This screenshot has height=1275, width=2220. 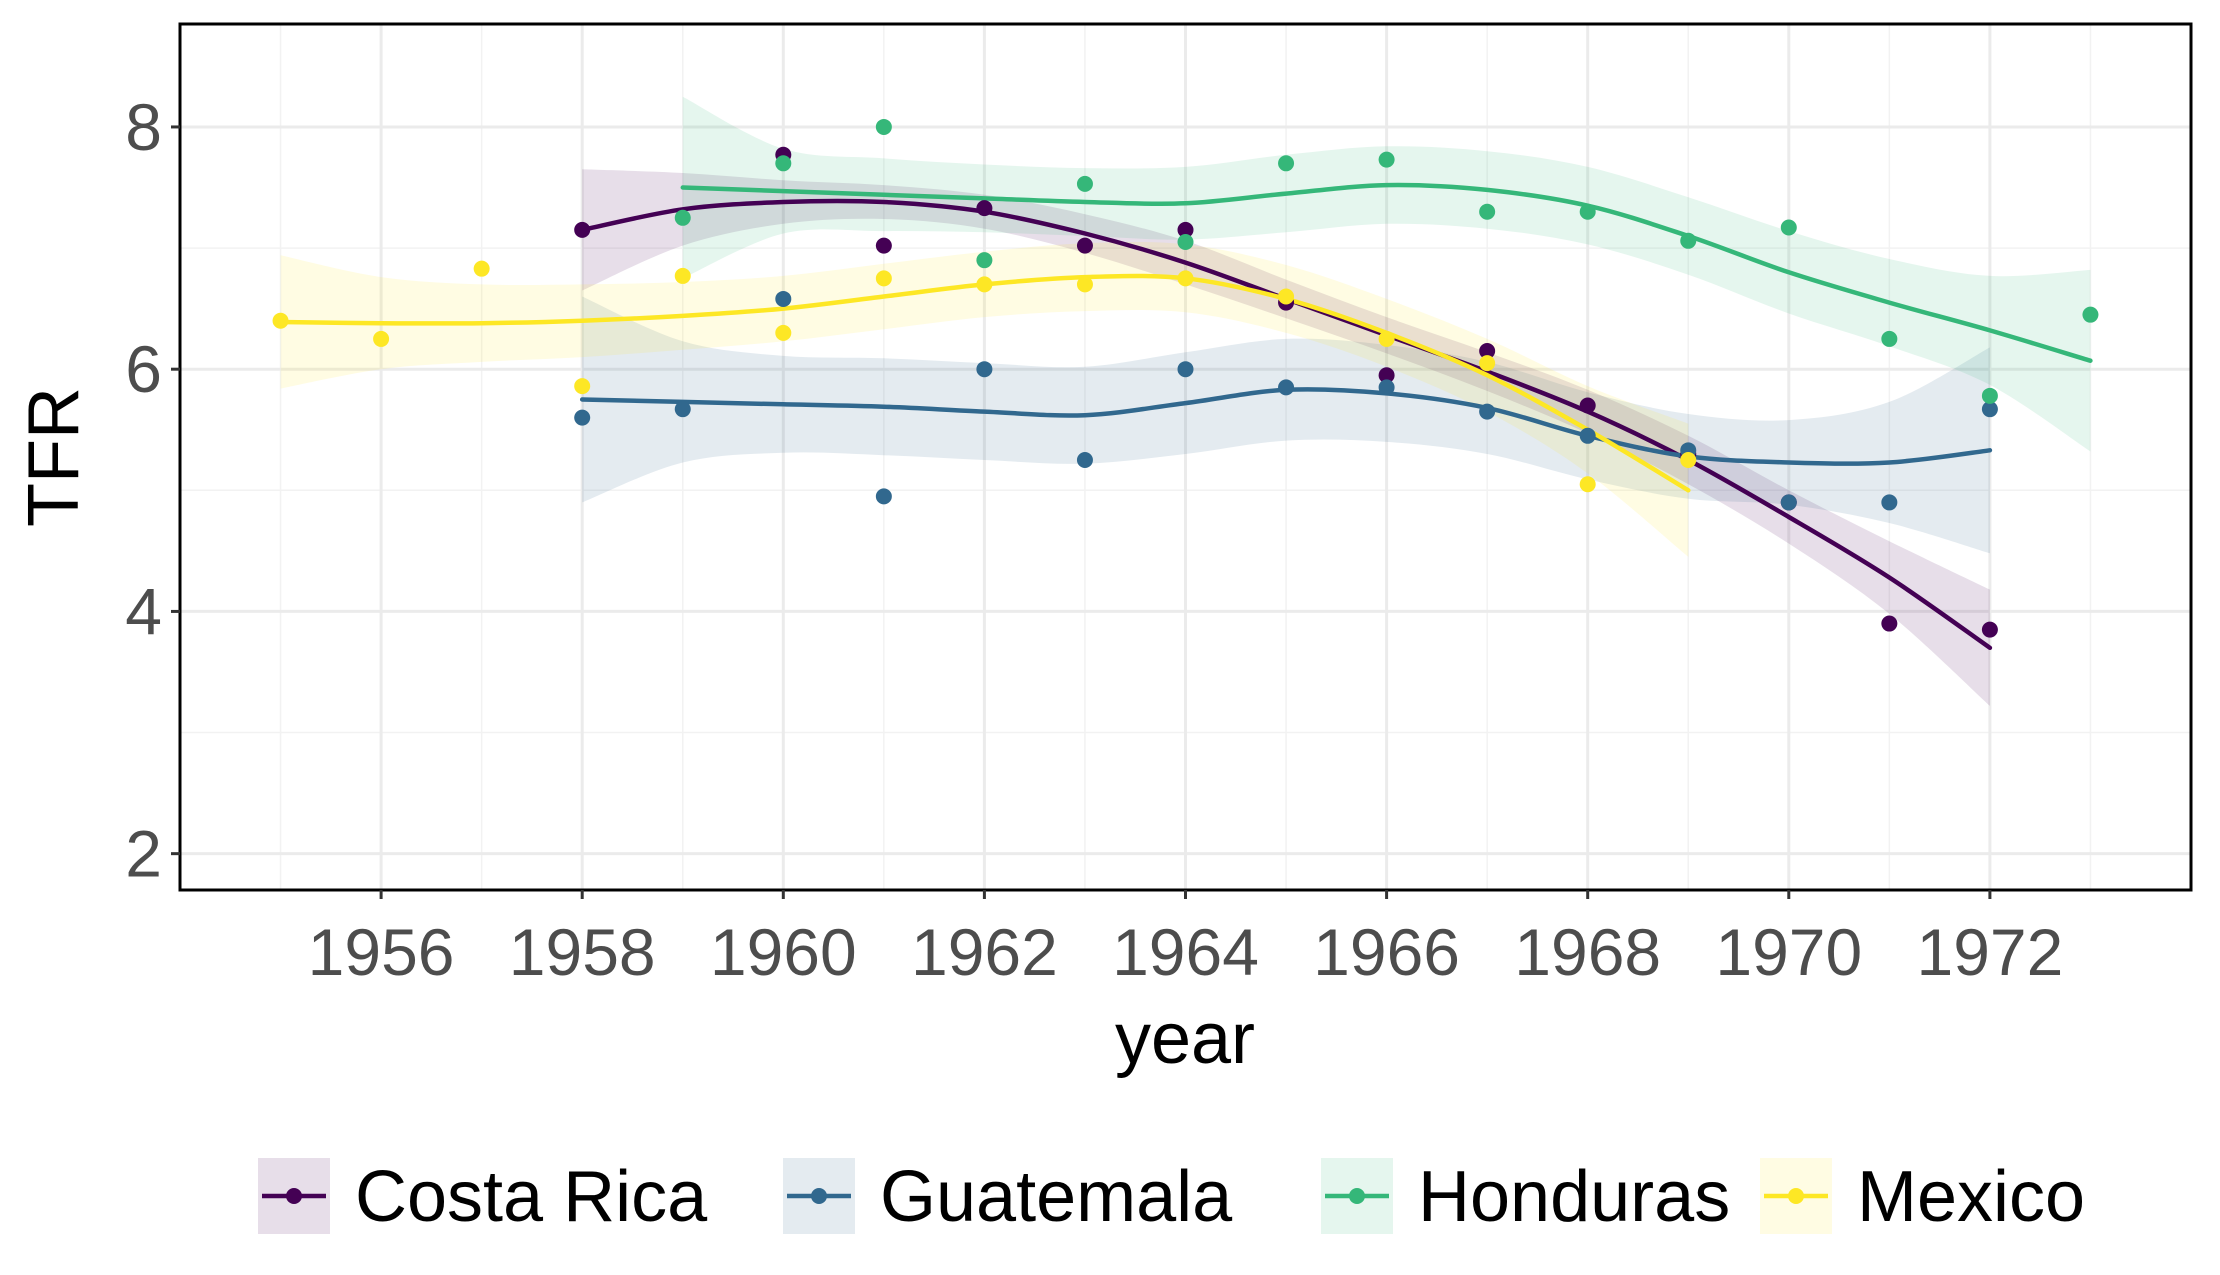 I want to click on x-tick-label: 1968, so click(x=1587, y=952).